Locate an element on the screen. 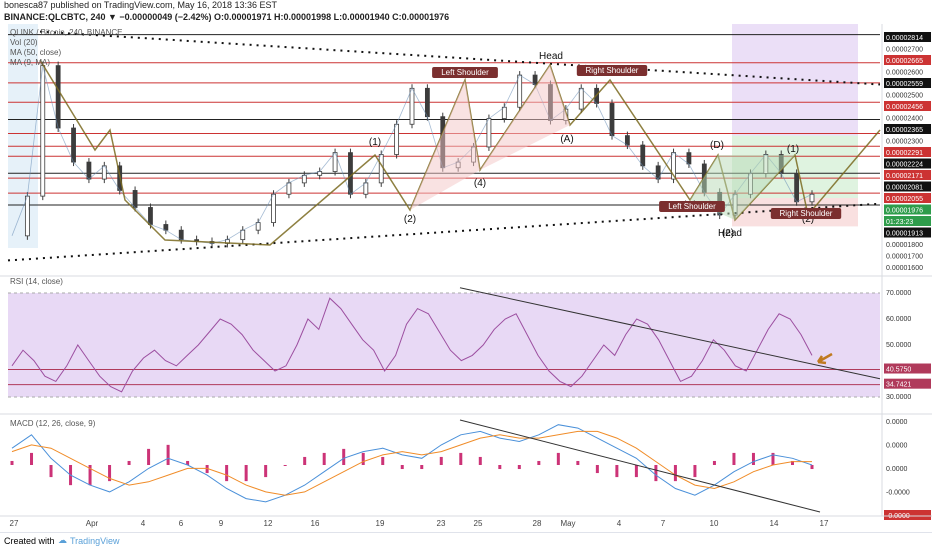 Image resolution: width=932 pixels, height=551 pixels. price-axis-label: 0.00002600 is located at coordinates (904, 73).